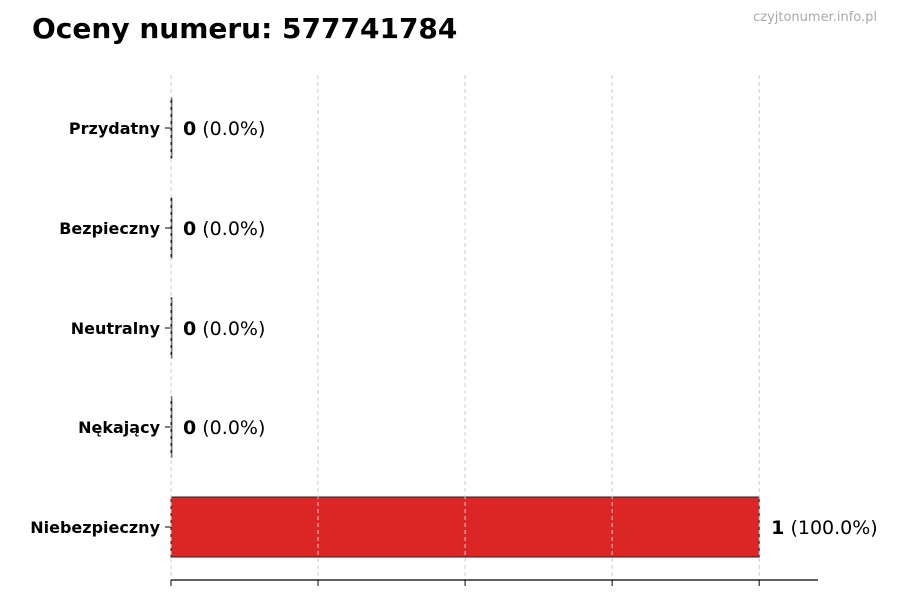  I want to click on category-label: Bezpieczny, so click(109, 228).